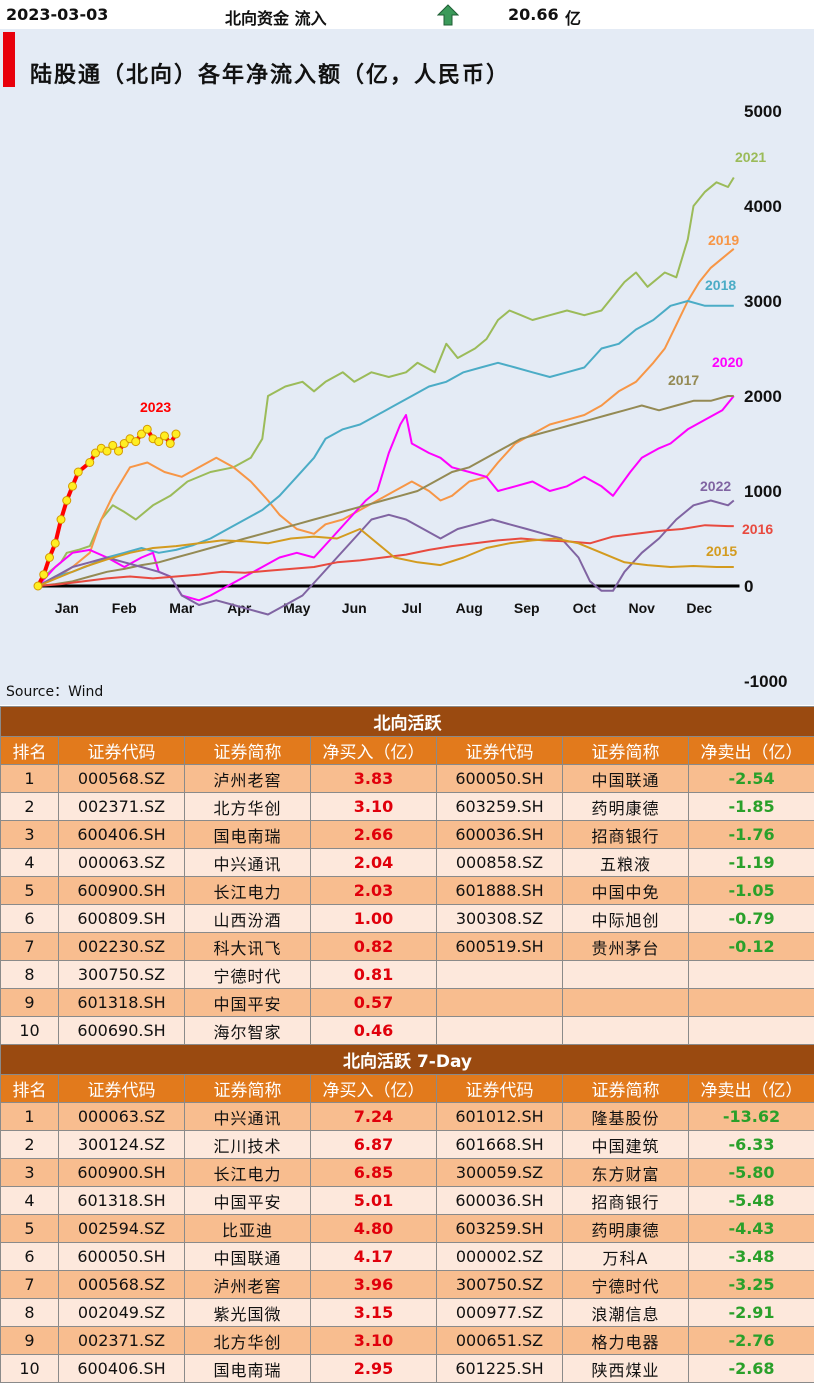  What do you see at coordinates (469, 608) in the screenshot?
I see `x-tick-label: Aug` at bounding box center [469, 608].